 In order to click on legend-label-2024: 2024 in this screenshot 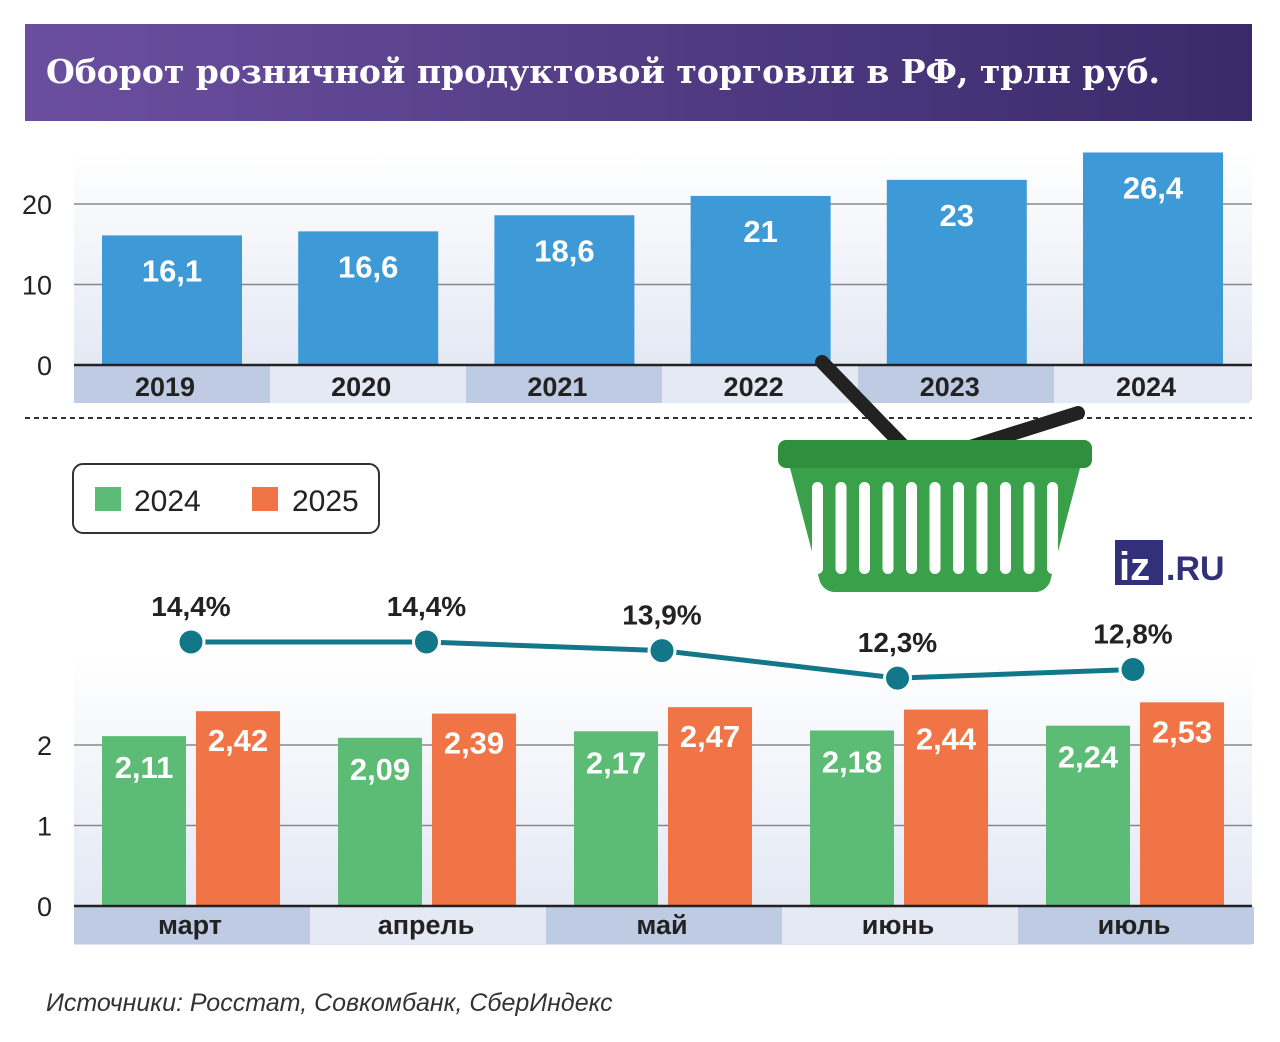, I will do `click(167, 501)`.